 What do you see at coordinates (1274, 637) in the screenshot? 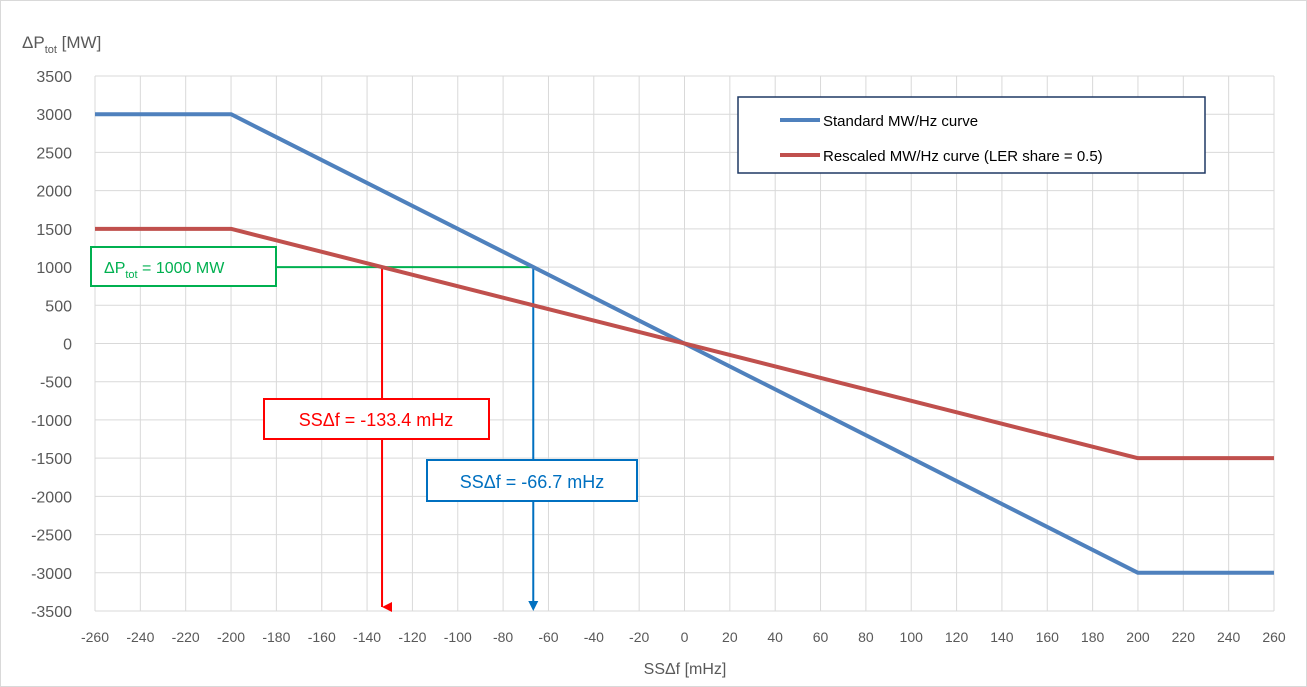
I see `x-tick-label: 260` at bounding box center [1274, 637].